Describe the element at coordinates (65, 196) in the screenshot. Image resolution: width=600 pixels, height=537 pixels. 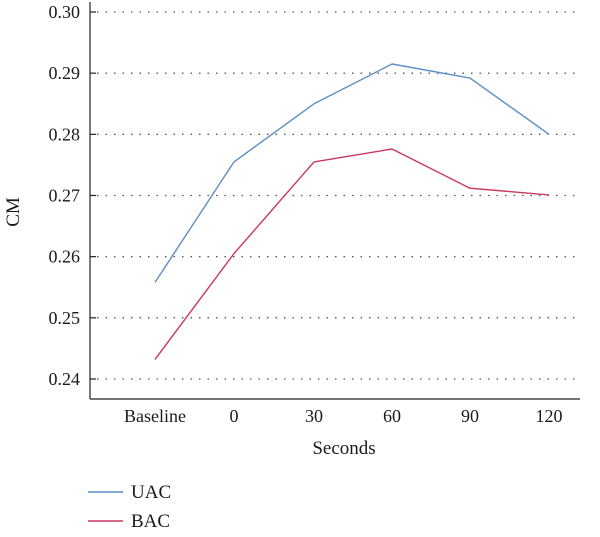
I see `y-tick-label: 0.27` at that location.